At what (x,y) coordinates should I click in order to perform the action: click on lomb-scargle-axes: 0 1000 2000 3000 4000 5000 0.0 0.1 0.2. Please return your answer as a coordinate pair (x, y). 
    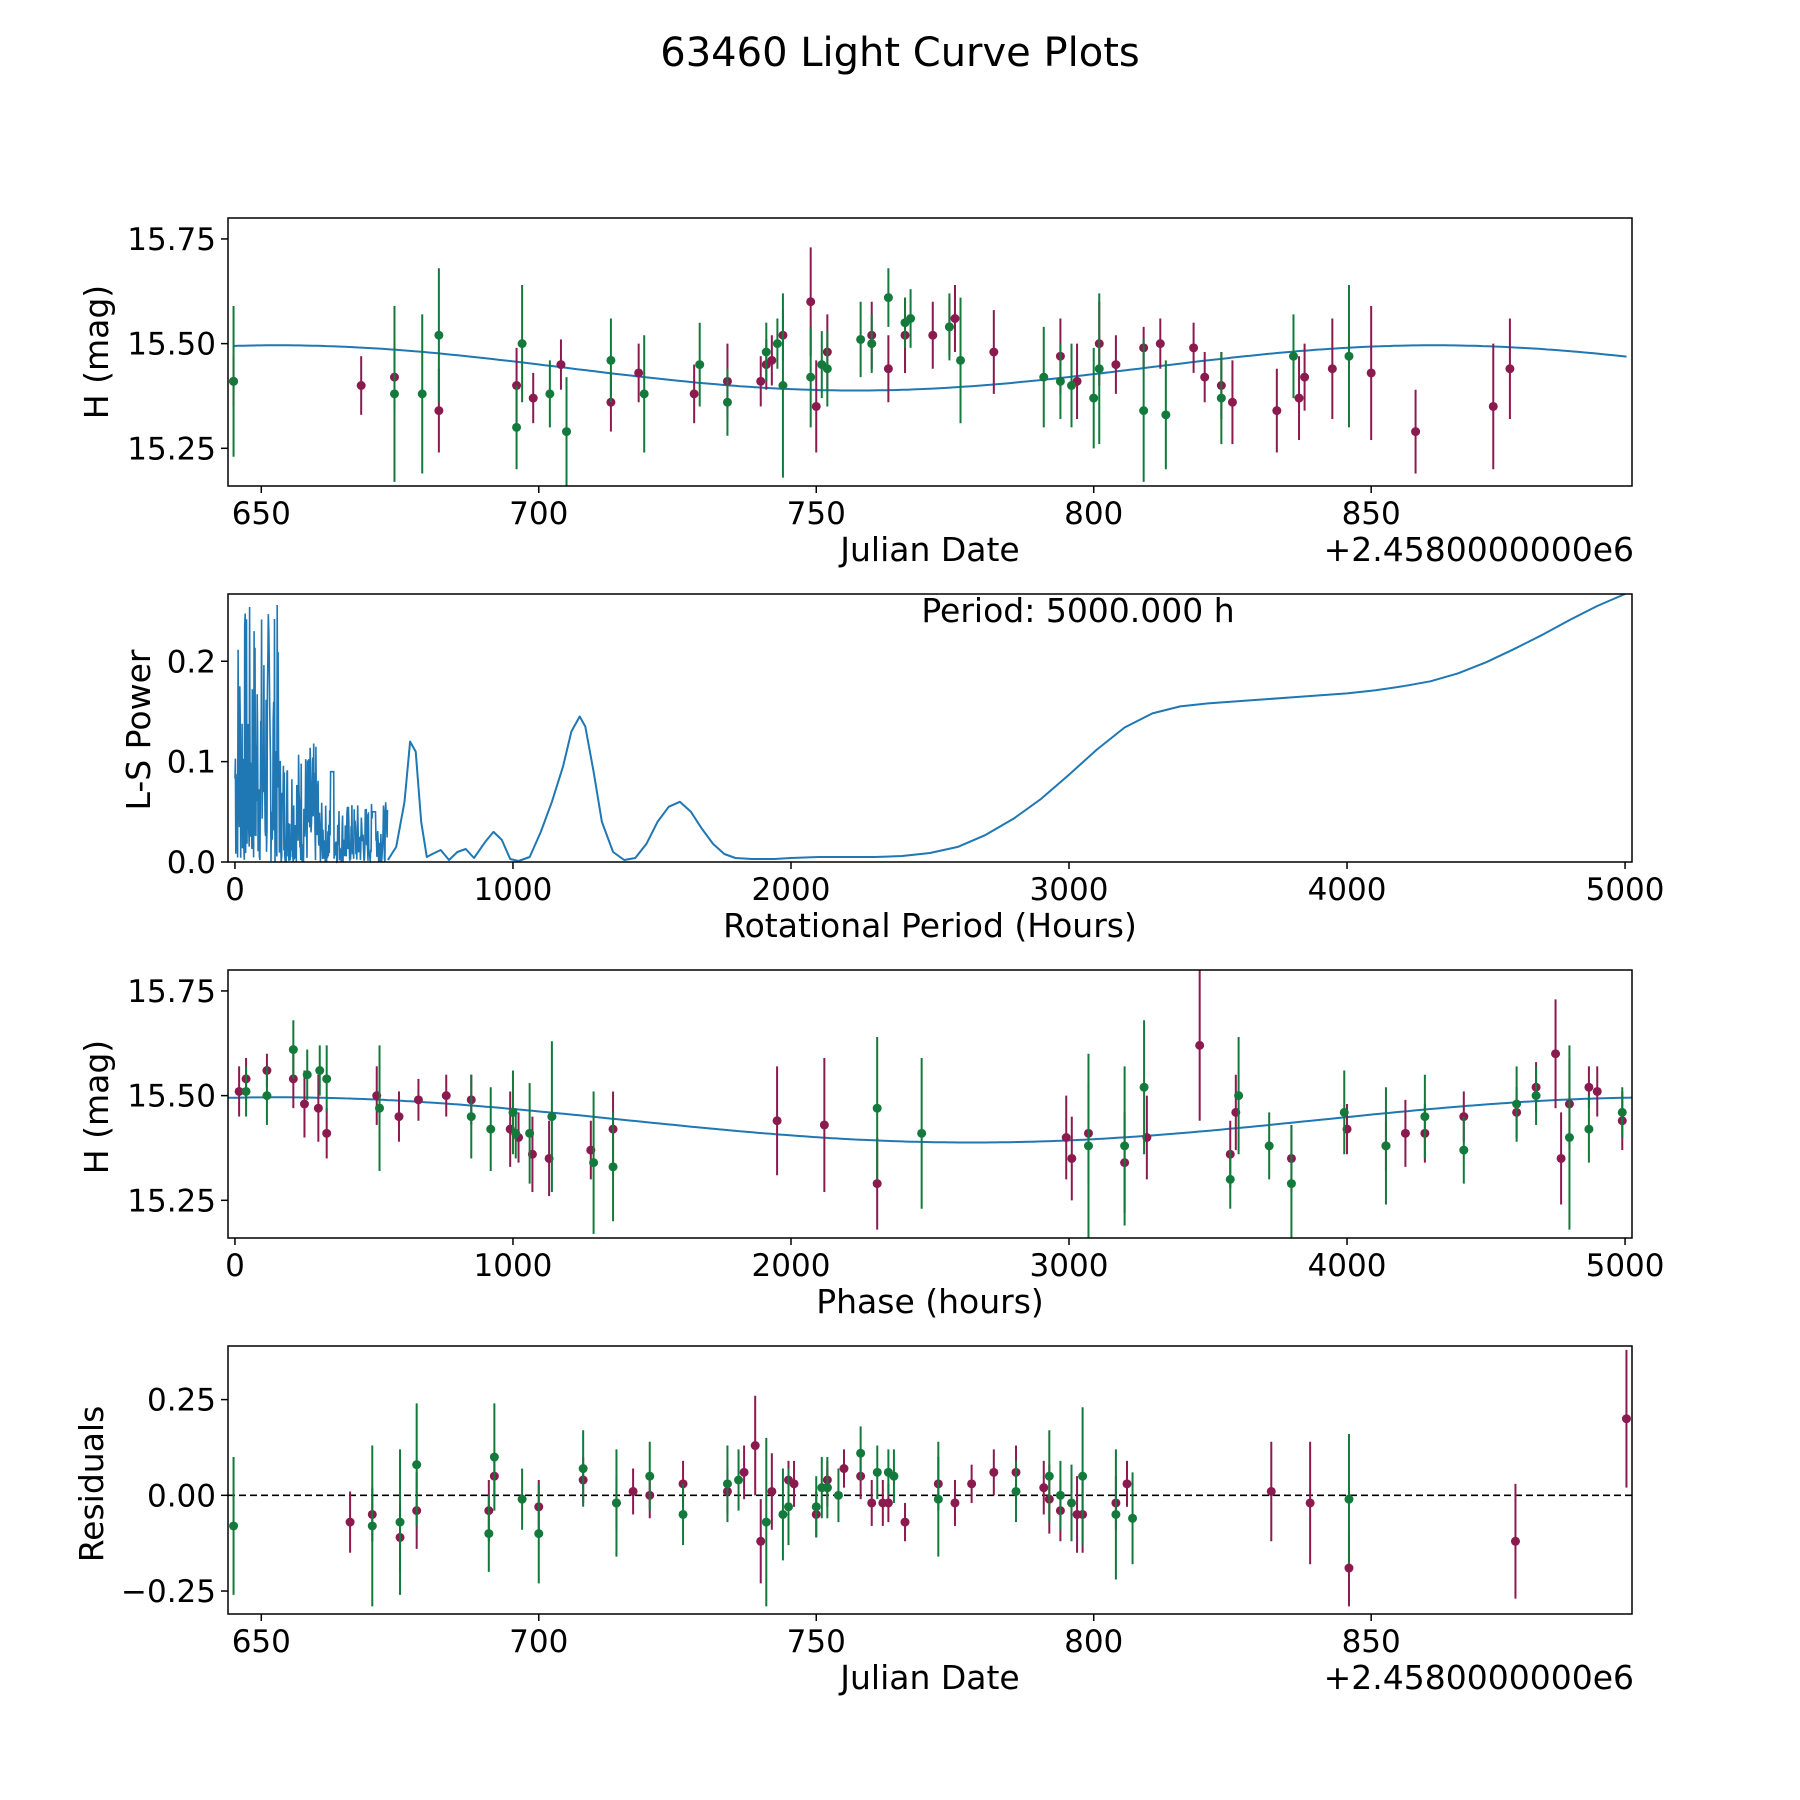
    Looking at the image, I should click on (916, 750).